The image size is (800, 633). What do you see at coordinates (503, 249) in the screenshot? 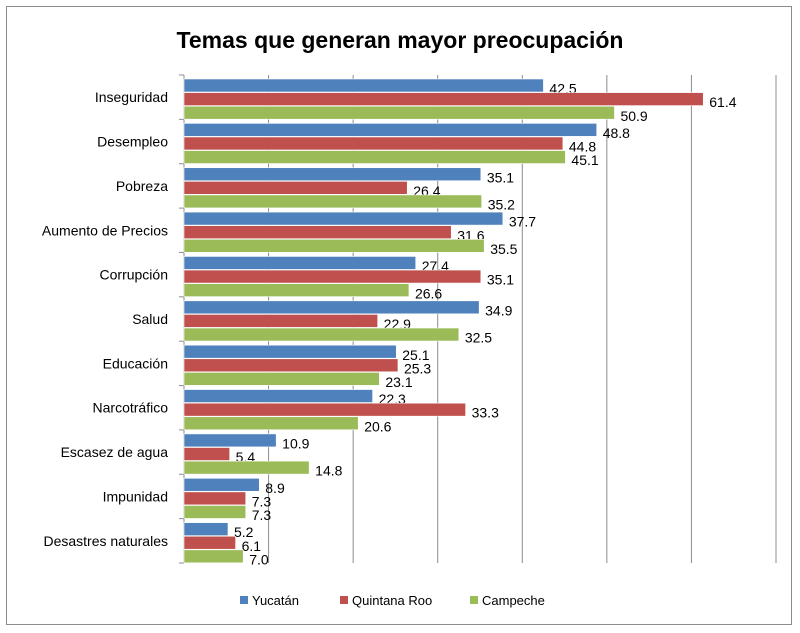
I see `data-label: 35.5` at bounding box center [503, 249].